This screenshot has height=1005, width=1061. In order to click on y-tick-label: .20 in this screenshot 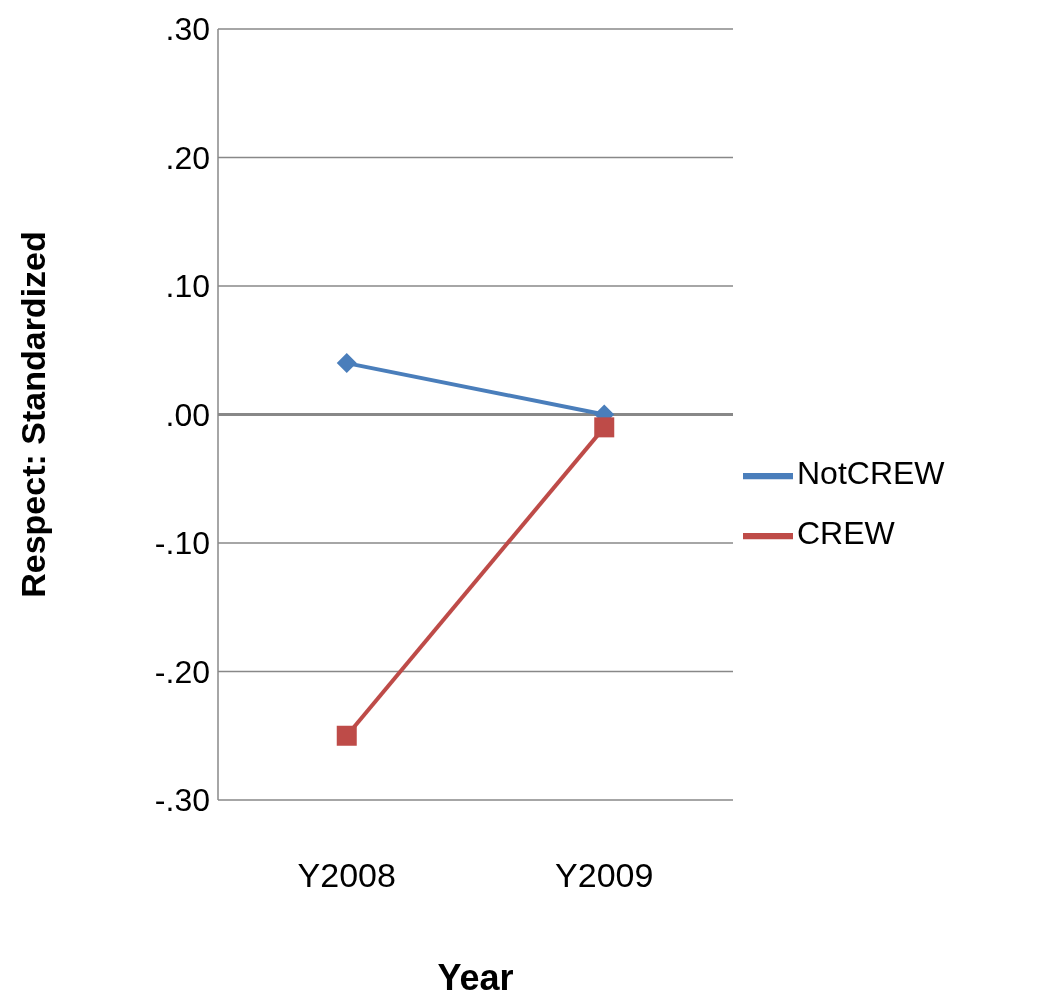, I will do `click(187, 157)`.